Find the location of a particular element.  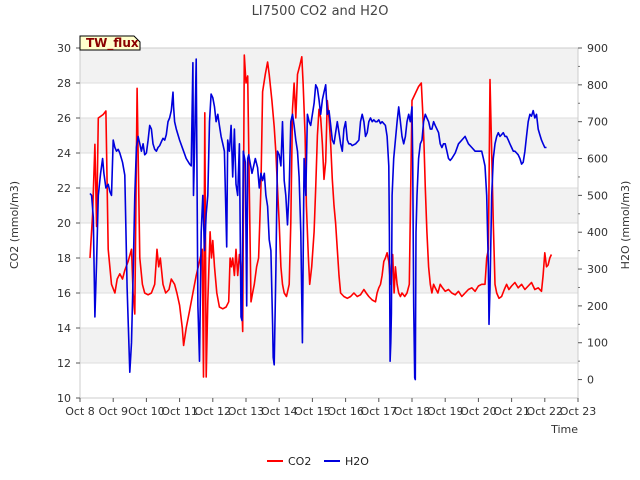

y-left-tick-label: 12 is located at coordinates (64, 363).